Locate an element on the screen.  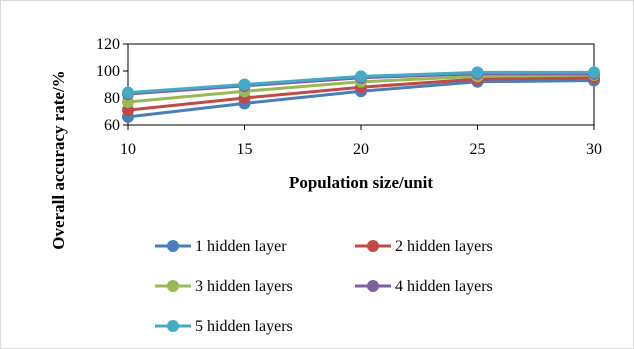
legend-item: 5 hidden layers is located at coordinates (224, 326).